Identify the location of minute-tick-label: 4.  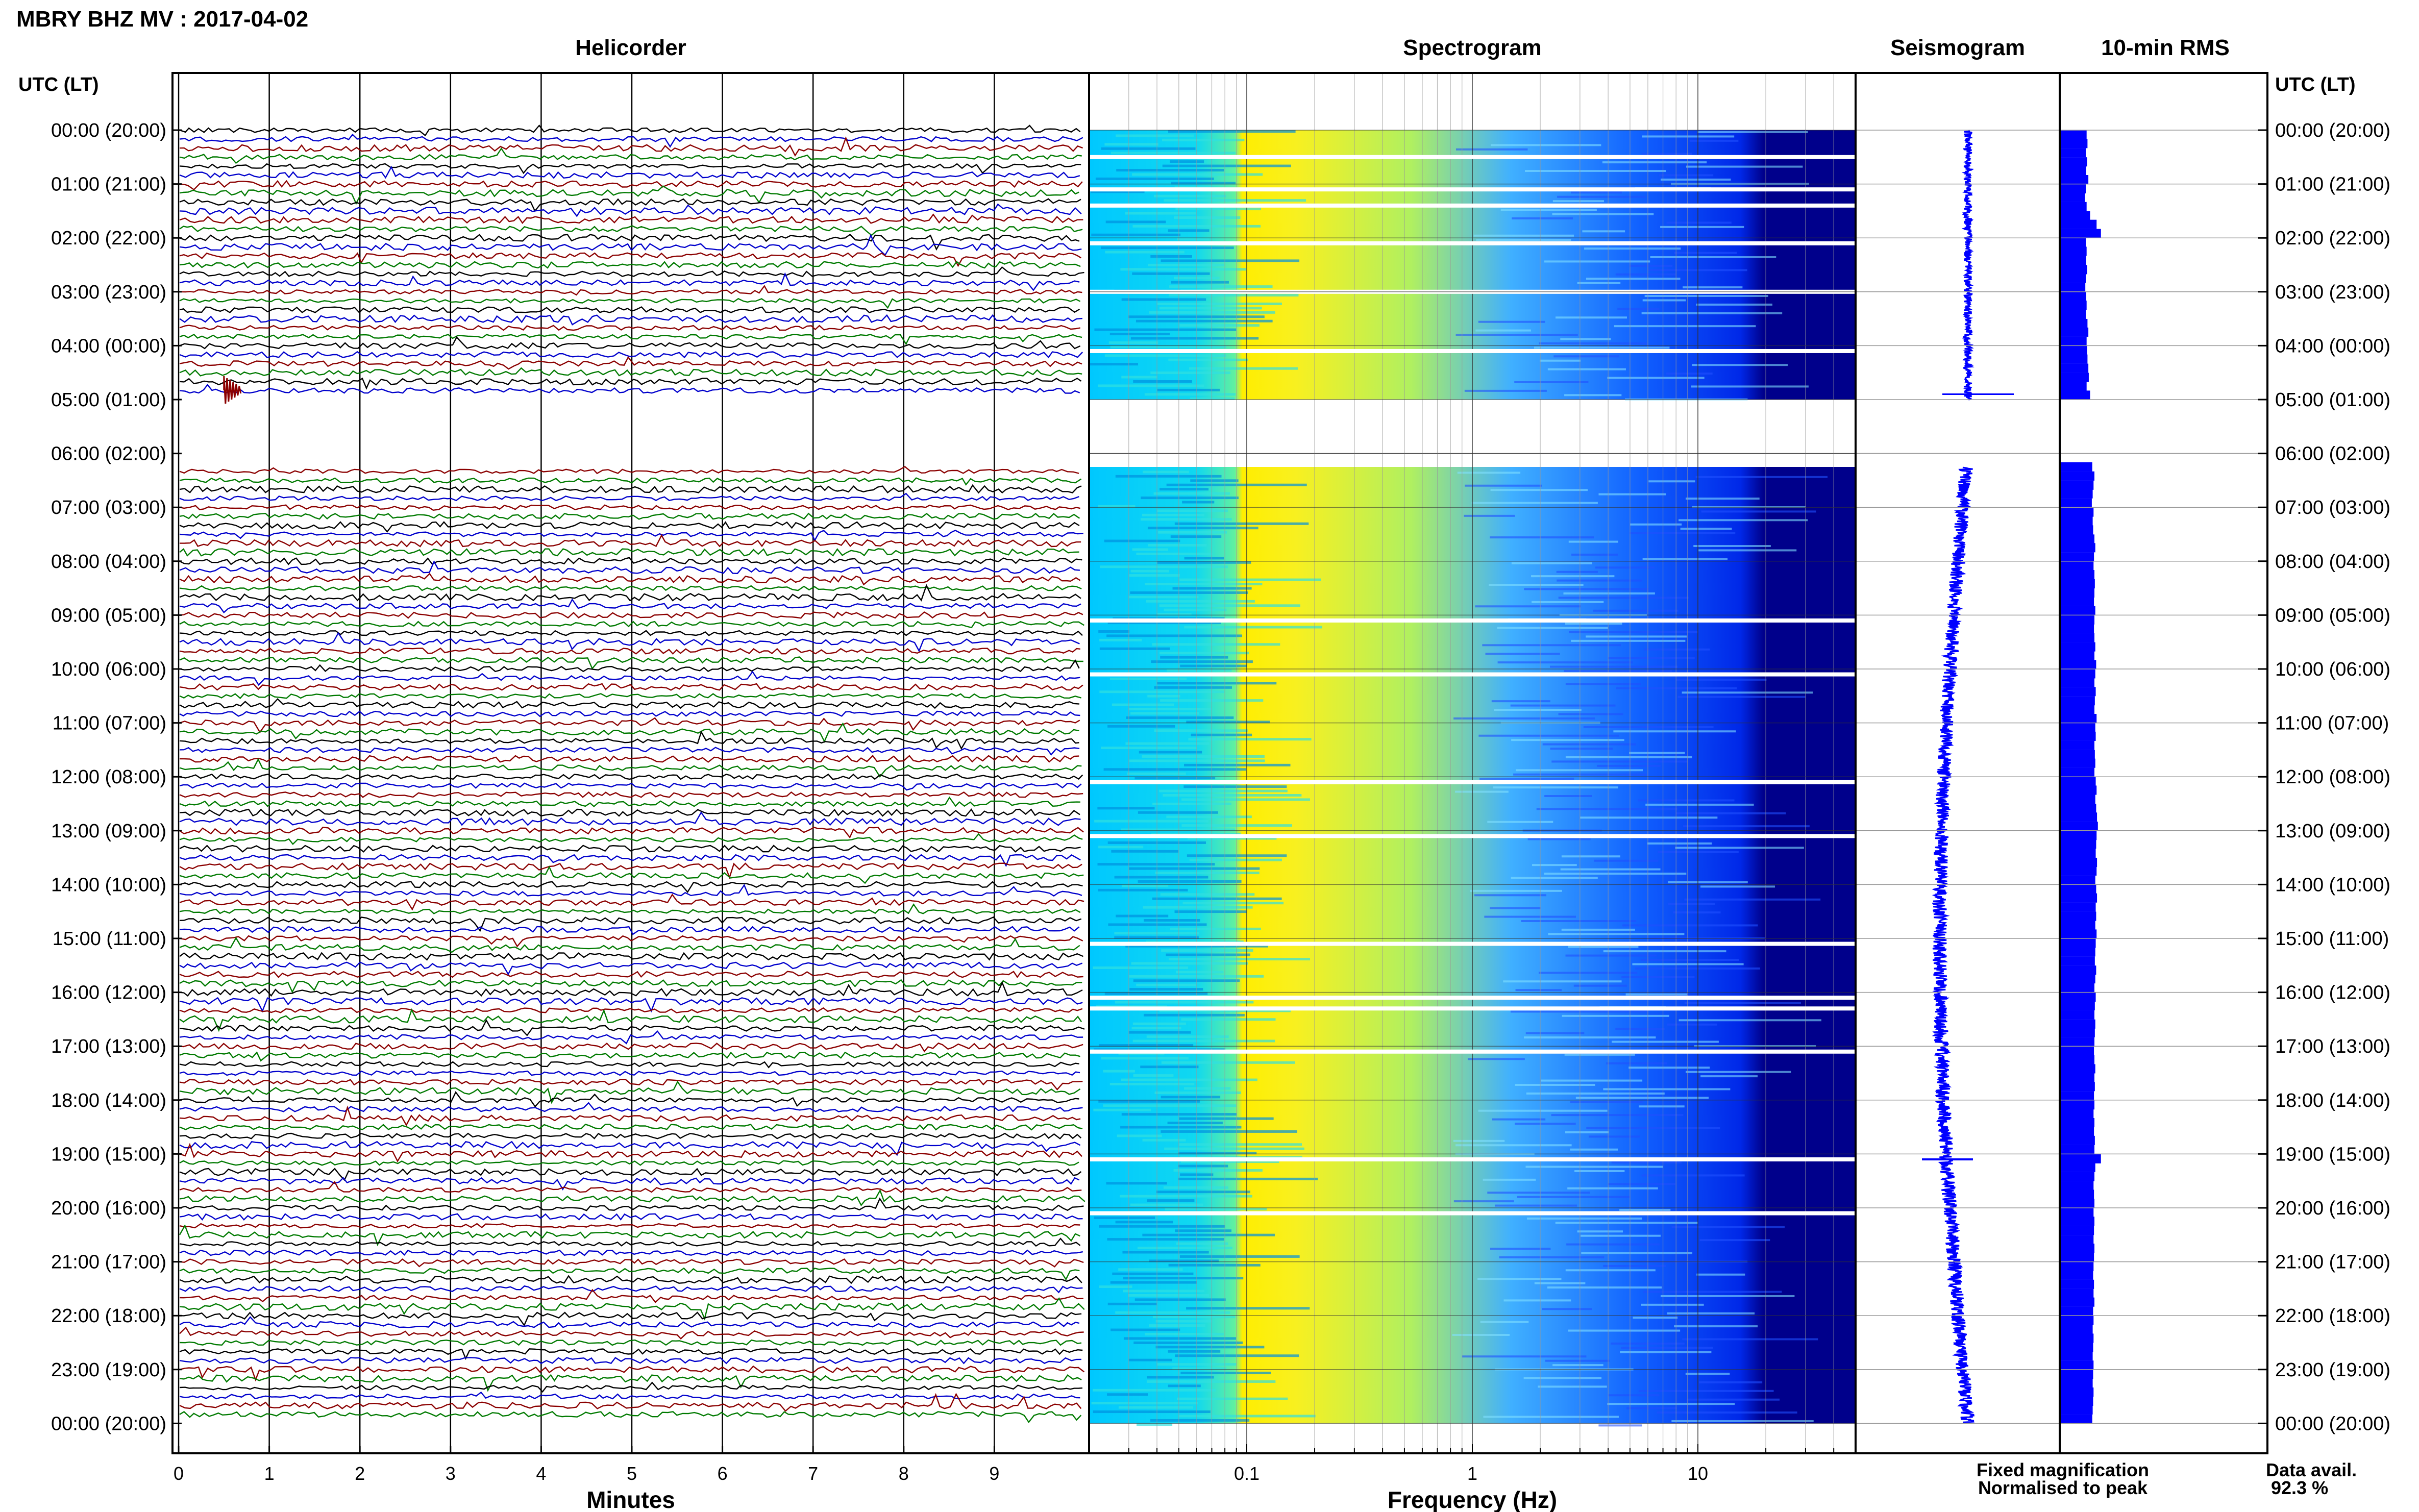
(541, 1473).